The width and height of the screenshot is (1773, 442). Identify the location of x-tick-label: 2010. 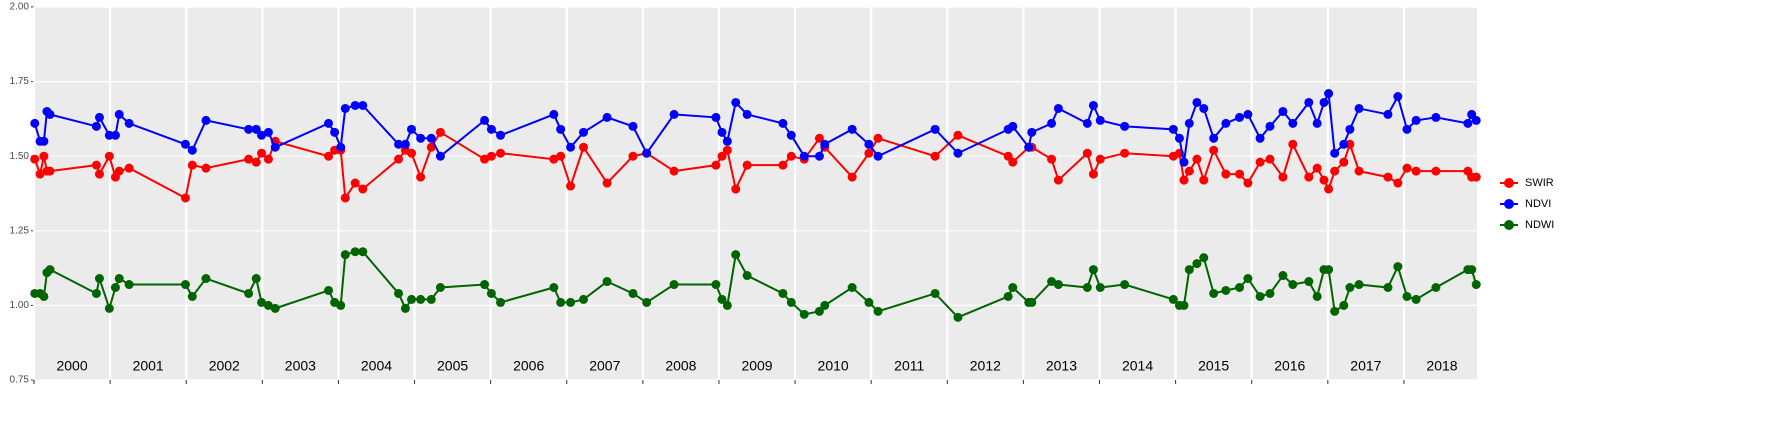
(833, 366).